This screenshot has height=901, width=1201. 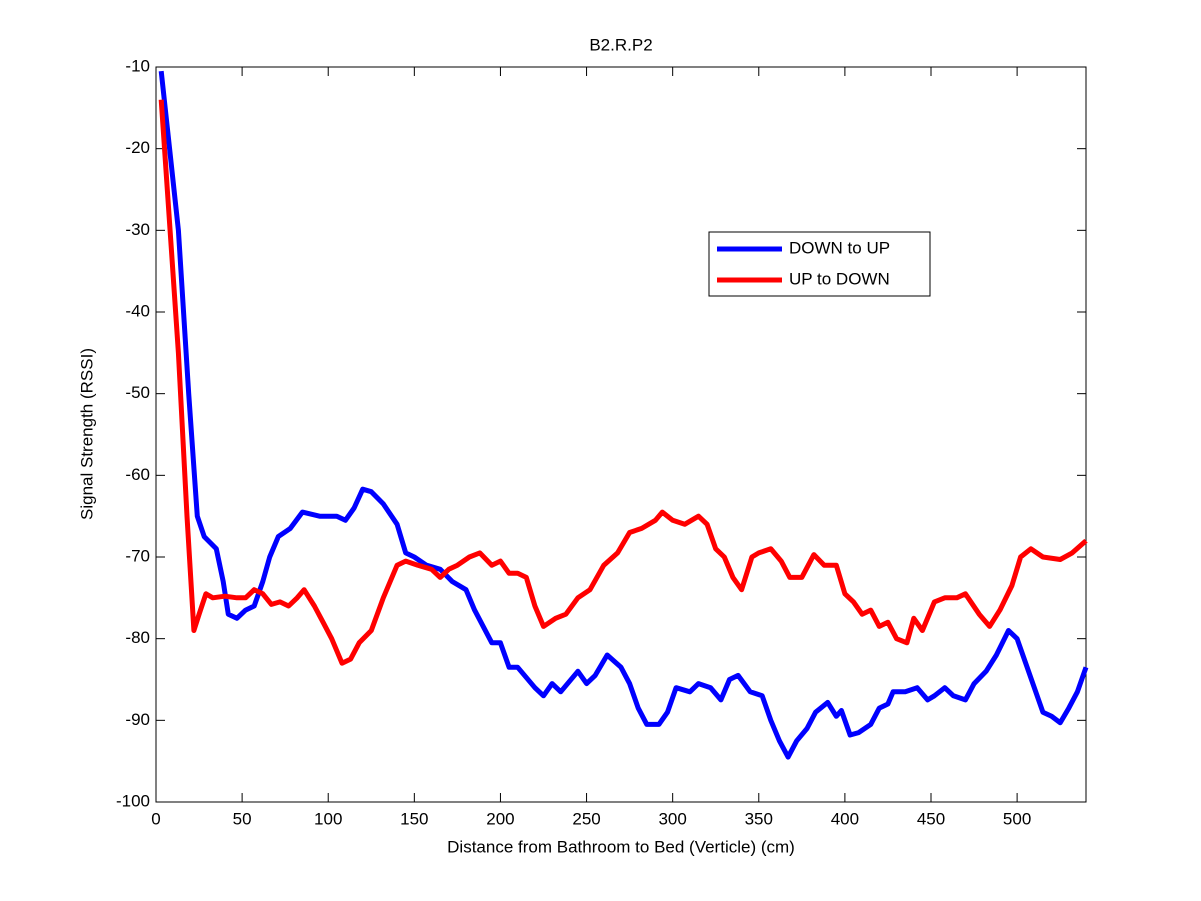 I want to click on y-tick-label: -60, so click(x=137, y=474).